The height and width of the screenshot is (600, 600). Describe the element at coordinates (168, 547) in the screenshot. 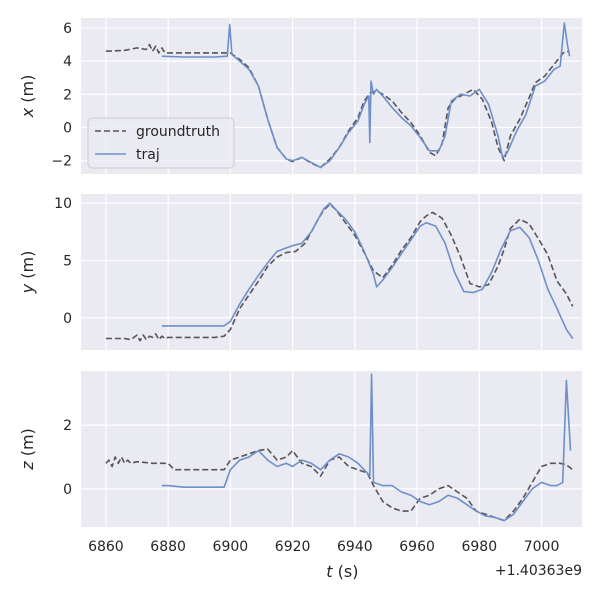

I see `x-tick-label: 6880` at that location.